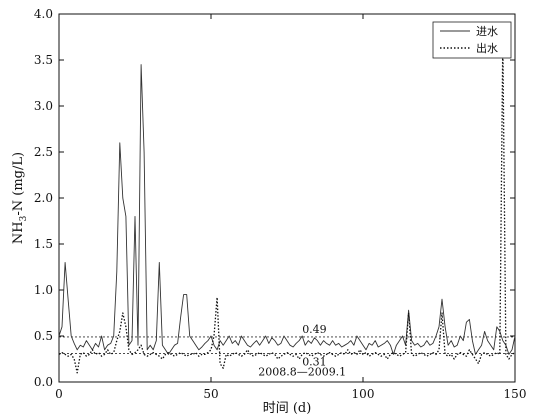 The image size is (539, 419). Describe the element at coordinates (43, 336) in the screenshot. I see `y-tick-label: 0.5` at that location.